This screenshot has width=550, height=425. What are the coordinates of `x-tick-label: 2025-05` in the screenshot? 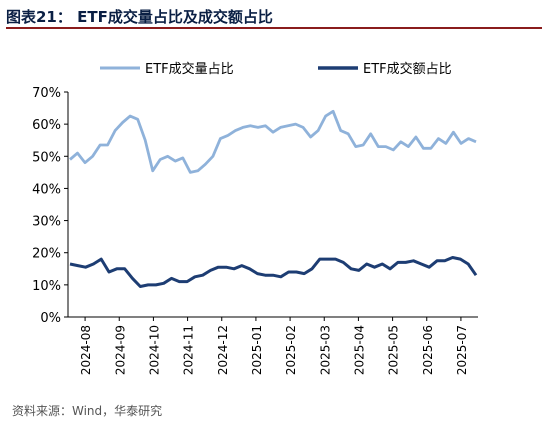 It's located at (394, 350).